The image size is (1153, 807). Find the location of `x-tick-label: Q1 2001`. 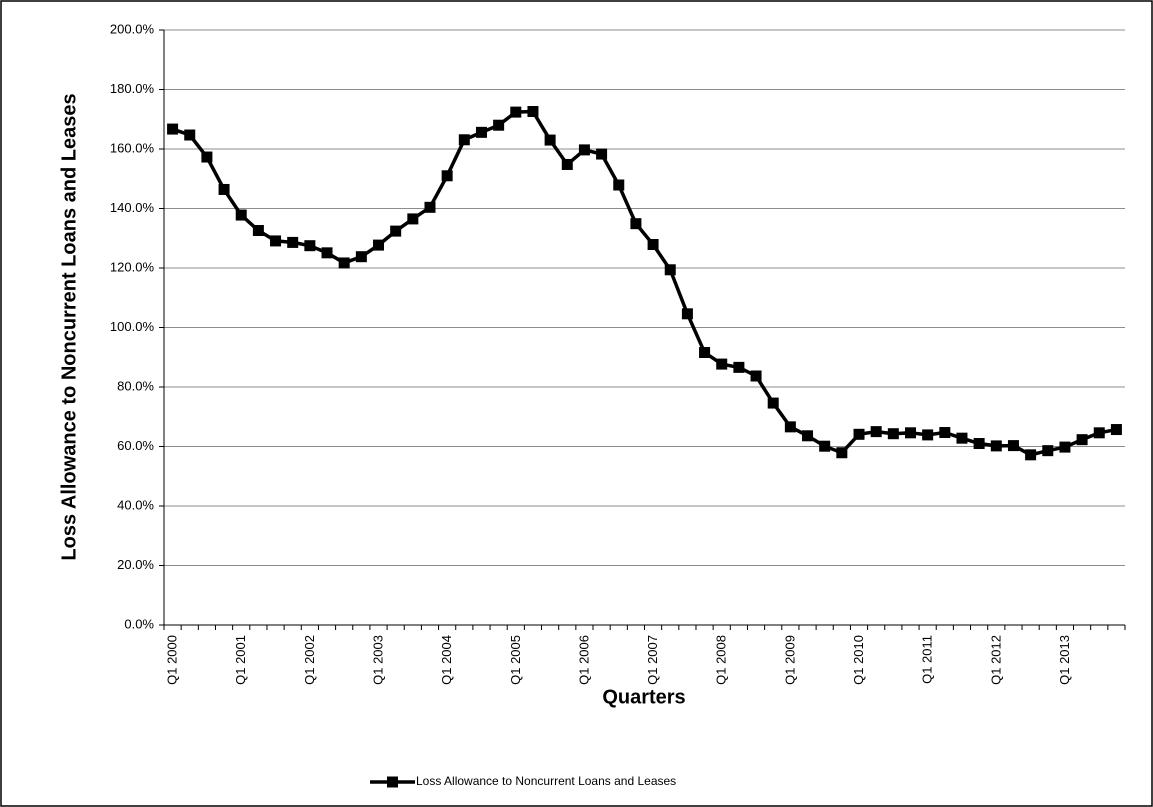

x-tick-label: Q1 2001 is located at coordinates (240, 660).